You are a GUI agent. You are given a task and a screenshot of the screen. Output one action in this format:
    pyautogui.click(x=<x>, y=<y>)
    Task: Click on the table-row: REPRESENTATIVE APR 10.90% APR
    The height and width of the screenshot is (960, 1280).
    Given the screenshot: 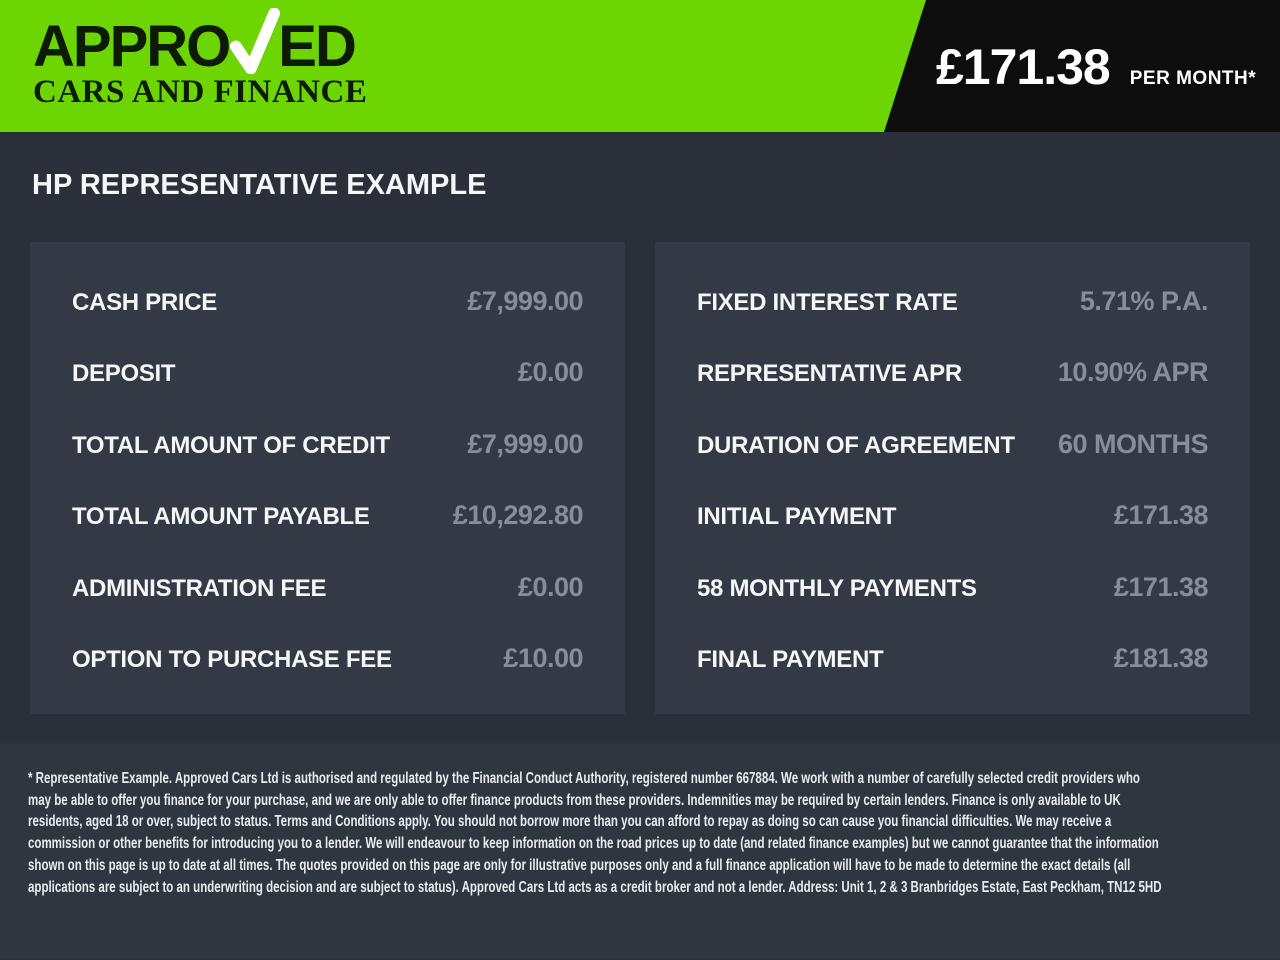 What is the action you would take?
    pyautogui.click(x=953, y=372)
    